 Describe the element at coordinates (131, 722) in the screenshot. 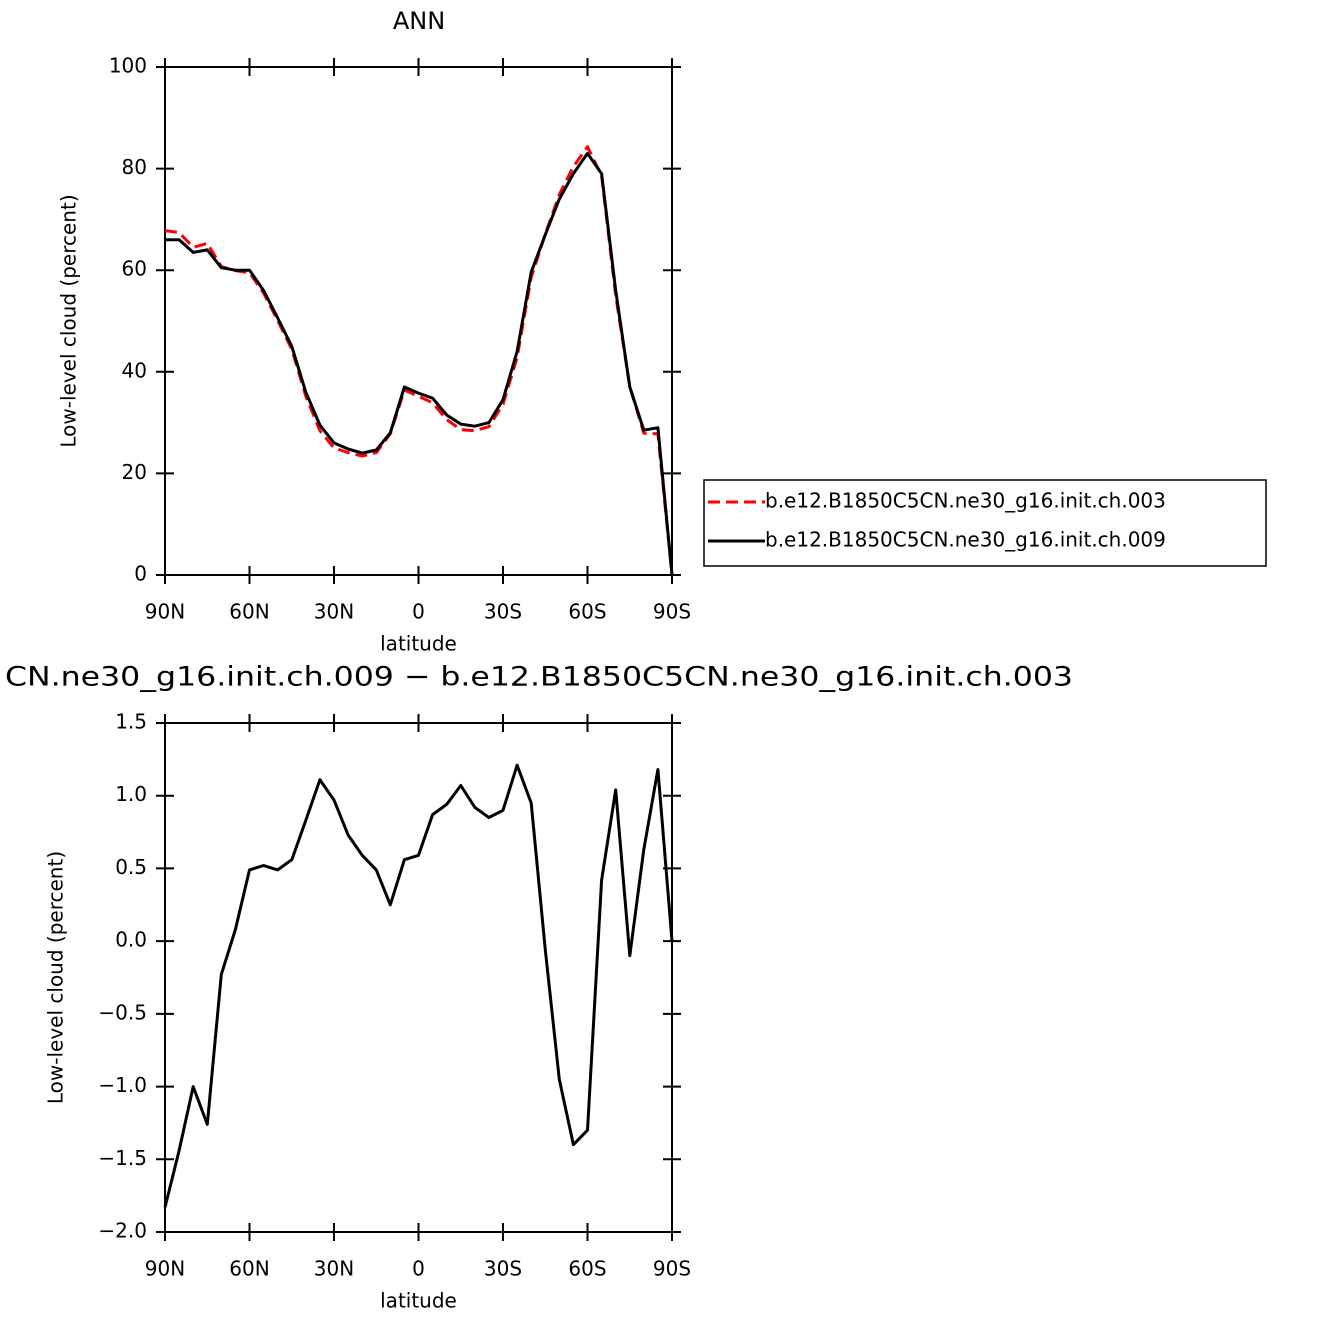

I see `y-tick-label: 1.5` at that location.